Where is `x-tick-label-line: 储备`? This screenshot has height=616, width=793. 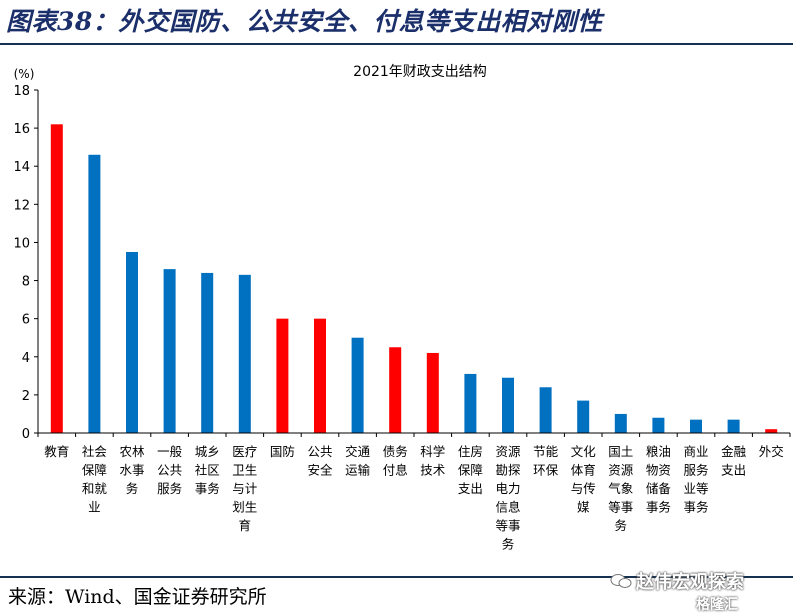
x-tick-label-line: 储备 is located at coordinates (659, 488).